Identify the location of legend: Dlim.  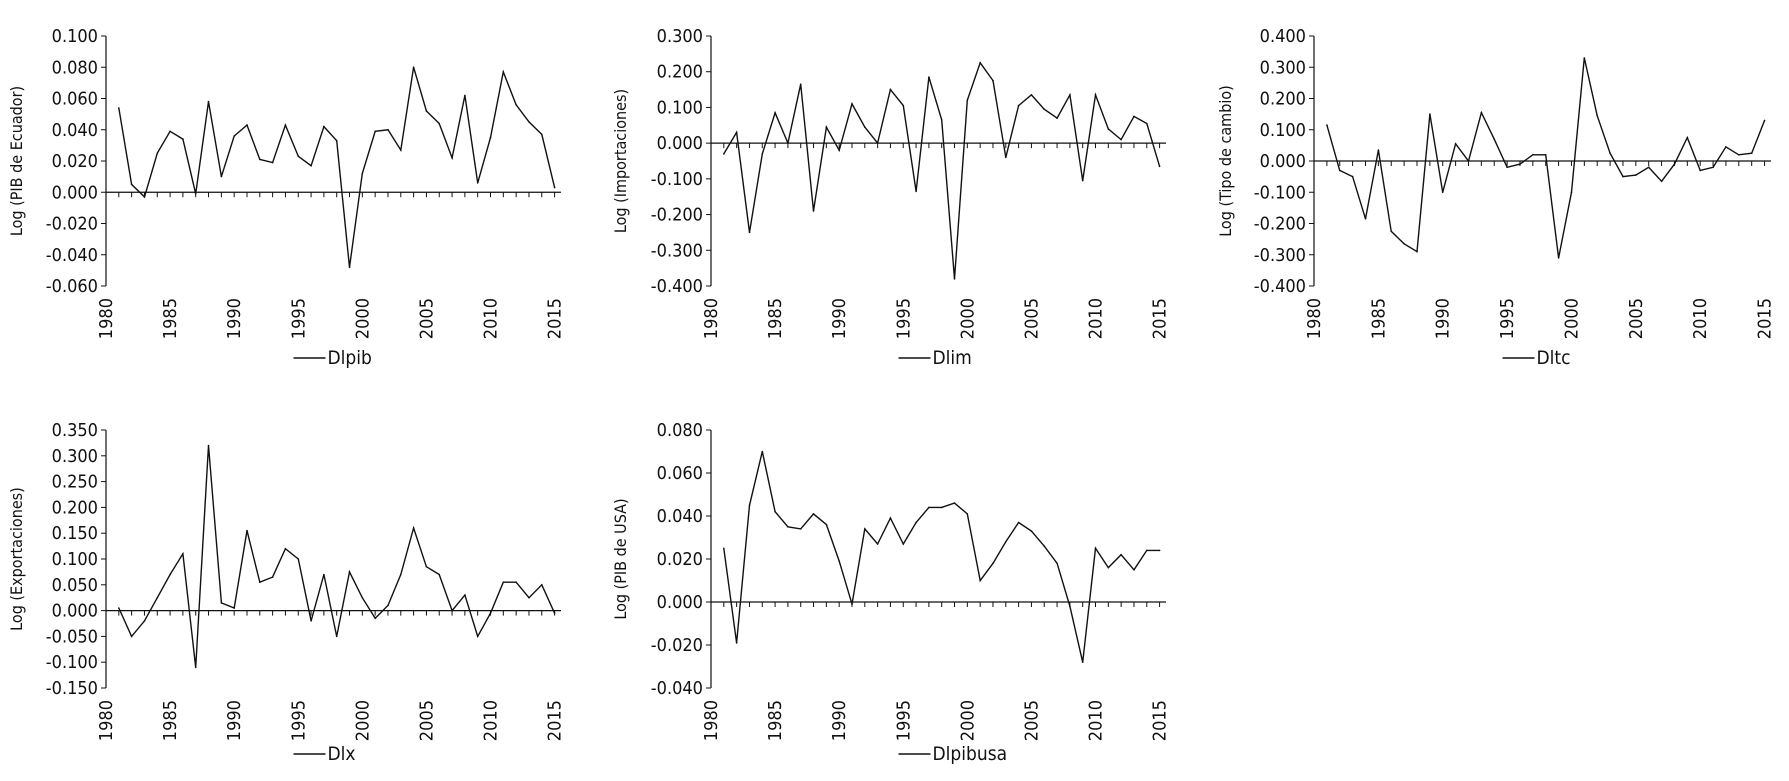
(935, 358).